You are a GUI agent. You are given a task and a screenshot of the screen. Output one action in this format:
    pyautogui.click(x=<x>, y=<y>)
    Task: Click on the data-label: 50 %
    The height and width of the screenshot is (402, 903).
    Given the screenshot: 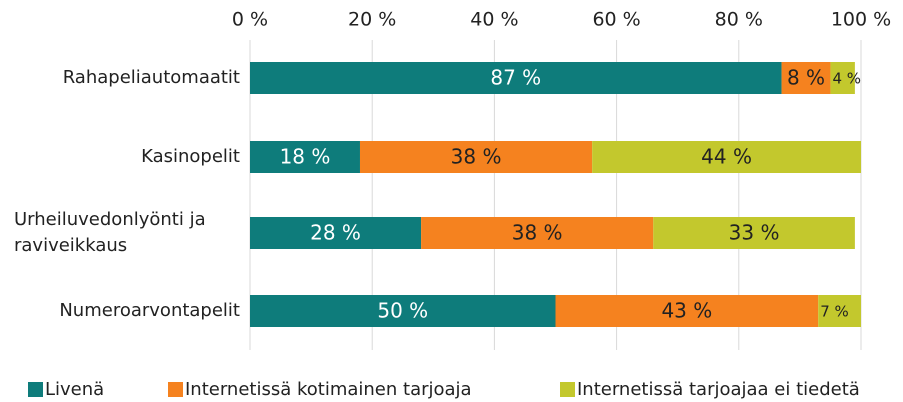 What is the action you would take?
    pyautogui.click(x=402, y=311)
    